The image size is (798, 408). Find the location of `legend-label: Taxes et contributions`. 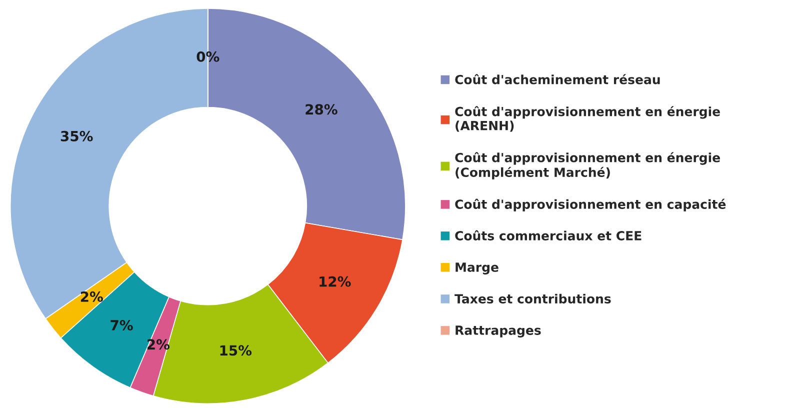

legend-label: Taxes et contributions is located at coordinates (532, 299).